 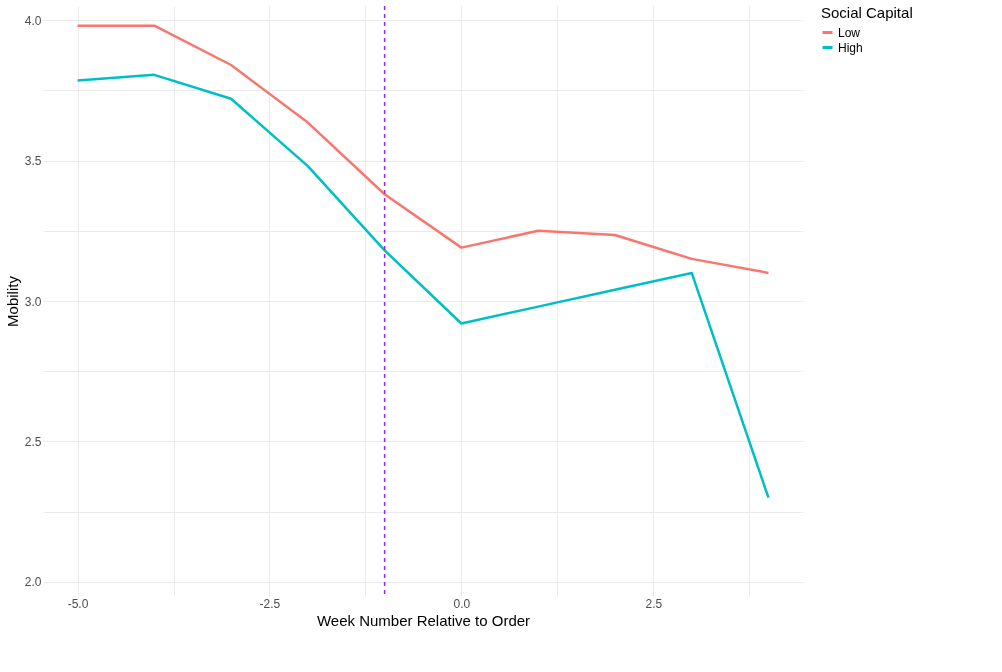 What do you see at coordinates (33, 301) in the screenshot?
I see `y-tick-label: 3.0` at bounding box center [33, 301].